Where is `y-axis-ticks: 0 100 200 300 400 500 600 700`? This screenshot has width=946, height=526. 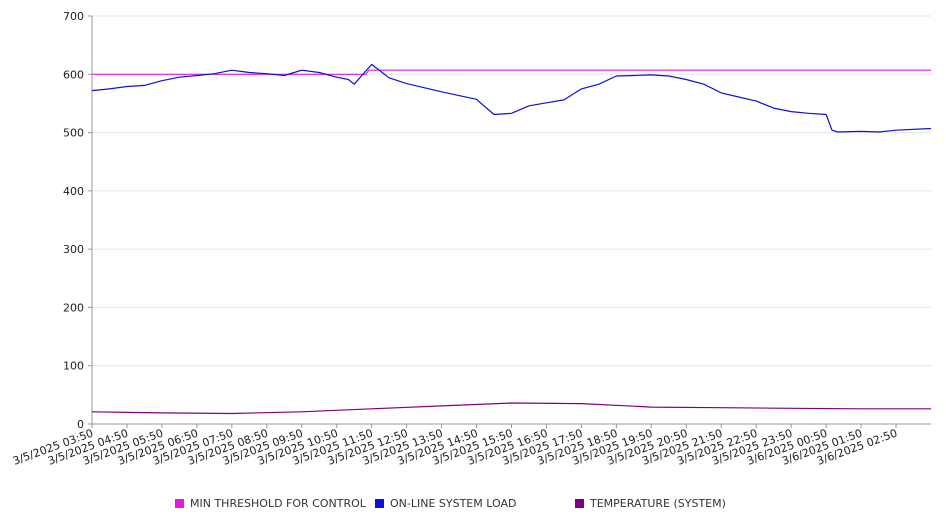 y-axis-ticks: 0 100 200 300 400 500 600 700 is located at coordinates (77, 220).